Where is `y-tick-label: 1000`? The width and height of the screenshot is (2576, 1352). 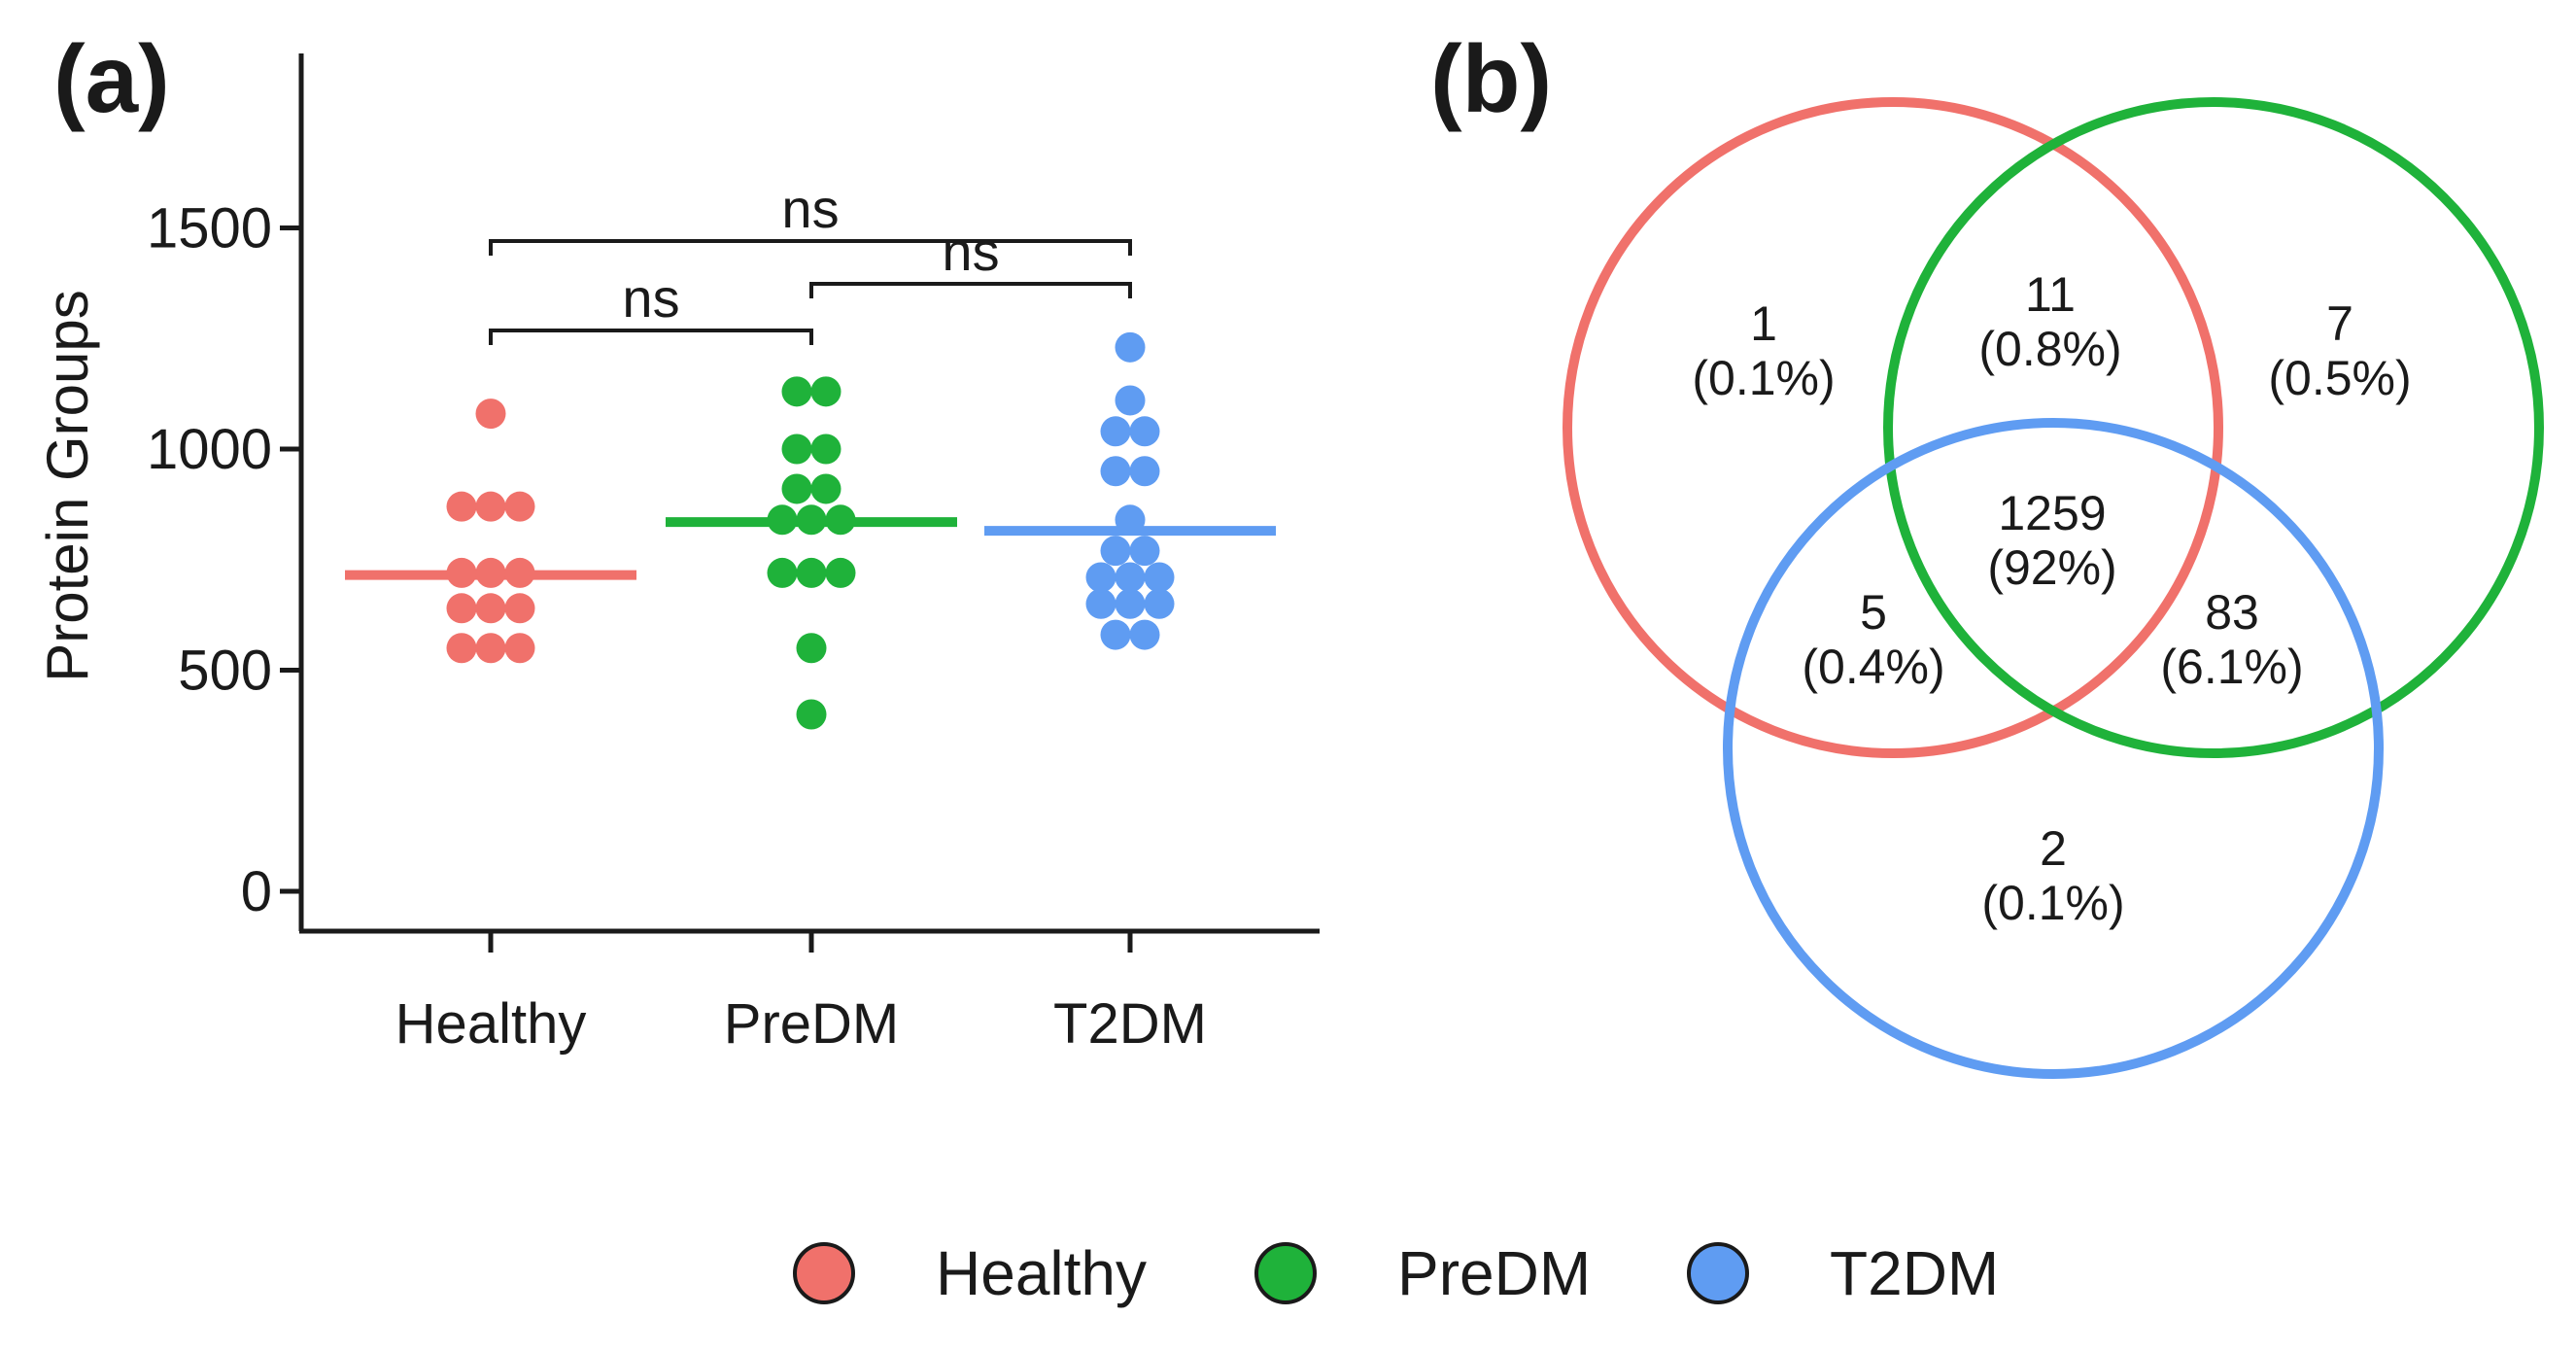 y-tick-label: 1000 is located at coordinates (210, 449).